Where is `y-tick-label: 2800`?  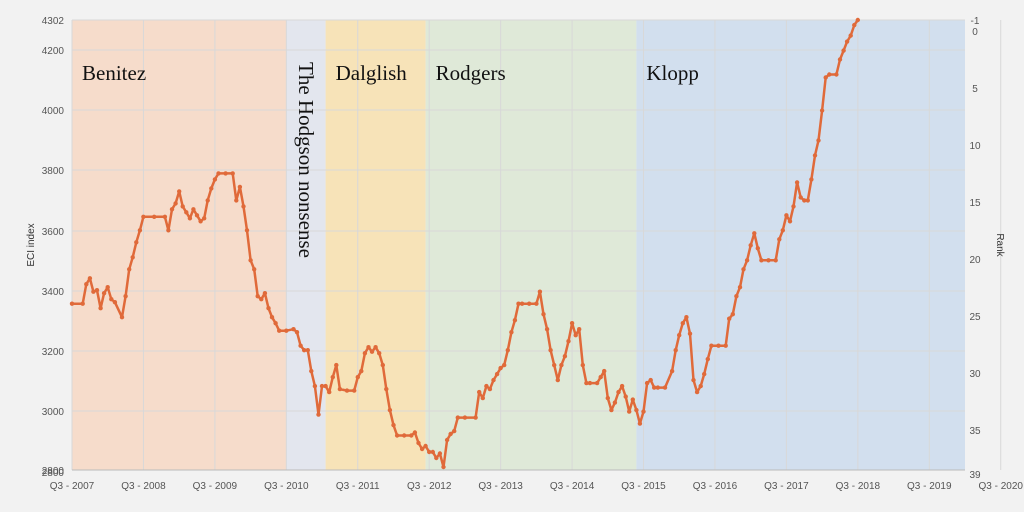
y-tick-label: 2800 is located at coordinates (53, 473).